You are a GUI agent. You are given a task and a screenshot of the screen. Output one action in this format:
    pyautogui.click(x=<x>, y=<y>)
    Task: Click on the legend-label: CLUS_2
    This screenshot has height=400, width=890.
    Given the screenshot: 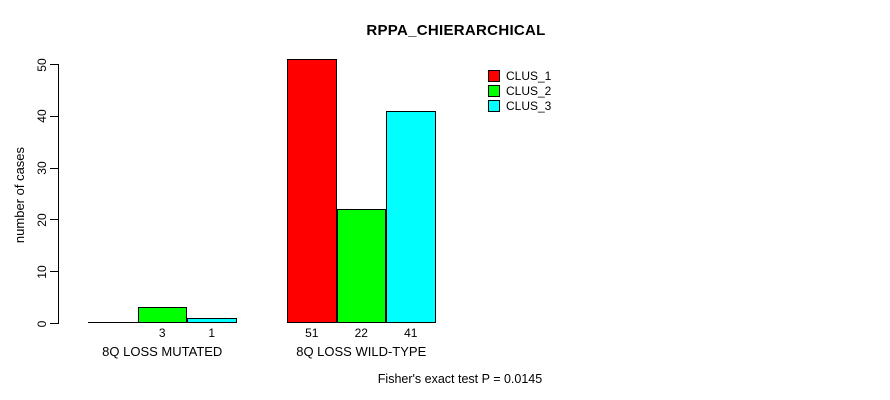 What is the action you would take?
    pyautogui.click(x=529, y=90)
    